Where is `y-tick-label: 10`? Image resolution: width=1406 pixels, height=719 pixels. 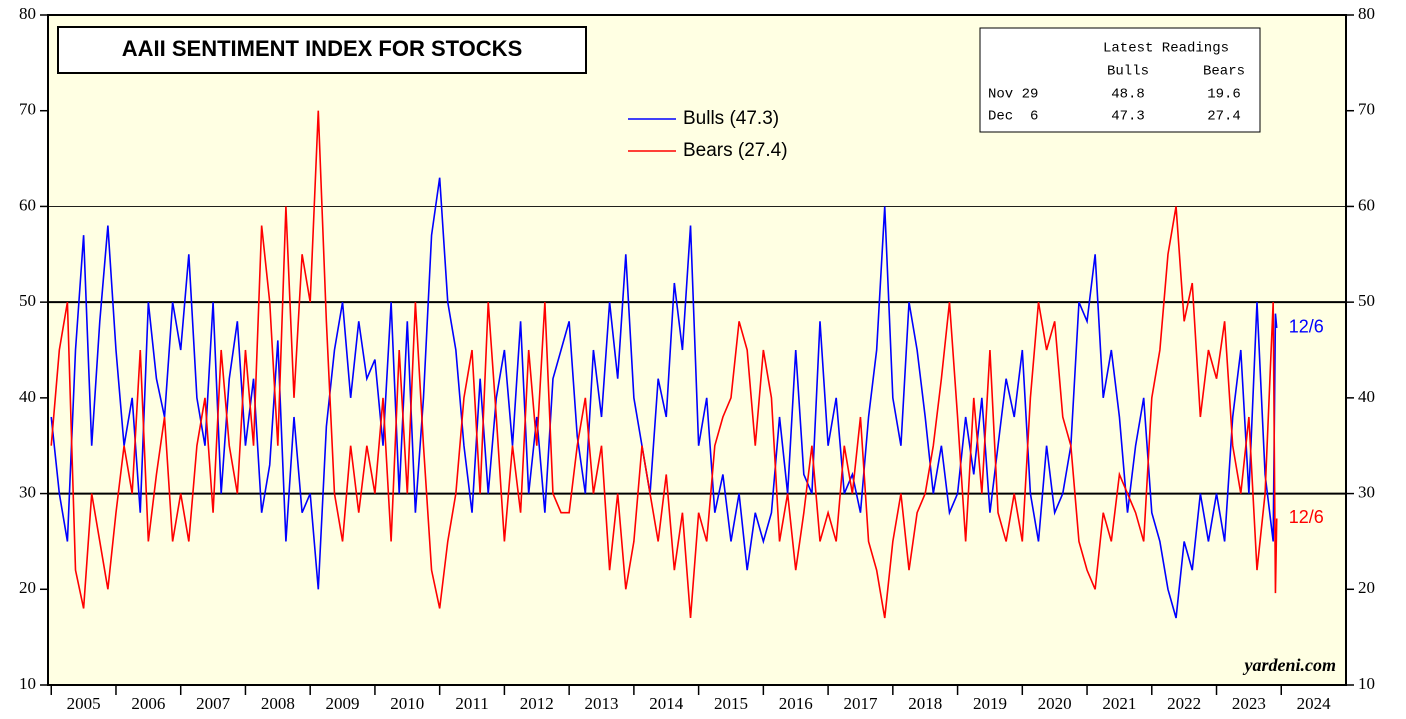
y-tick-label: 10 is located at coordinates (27, 683).